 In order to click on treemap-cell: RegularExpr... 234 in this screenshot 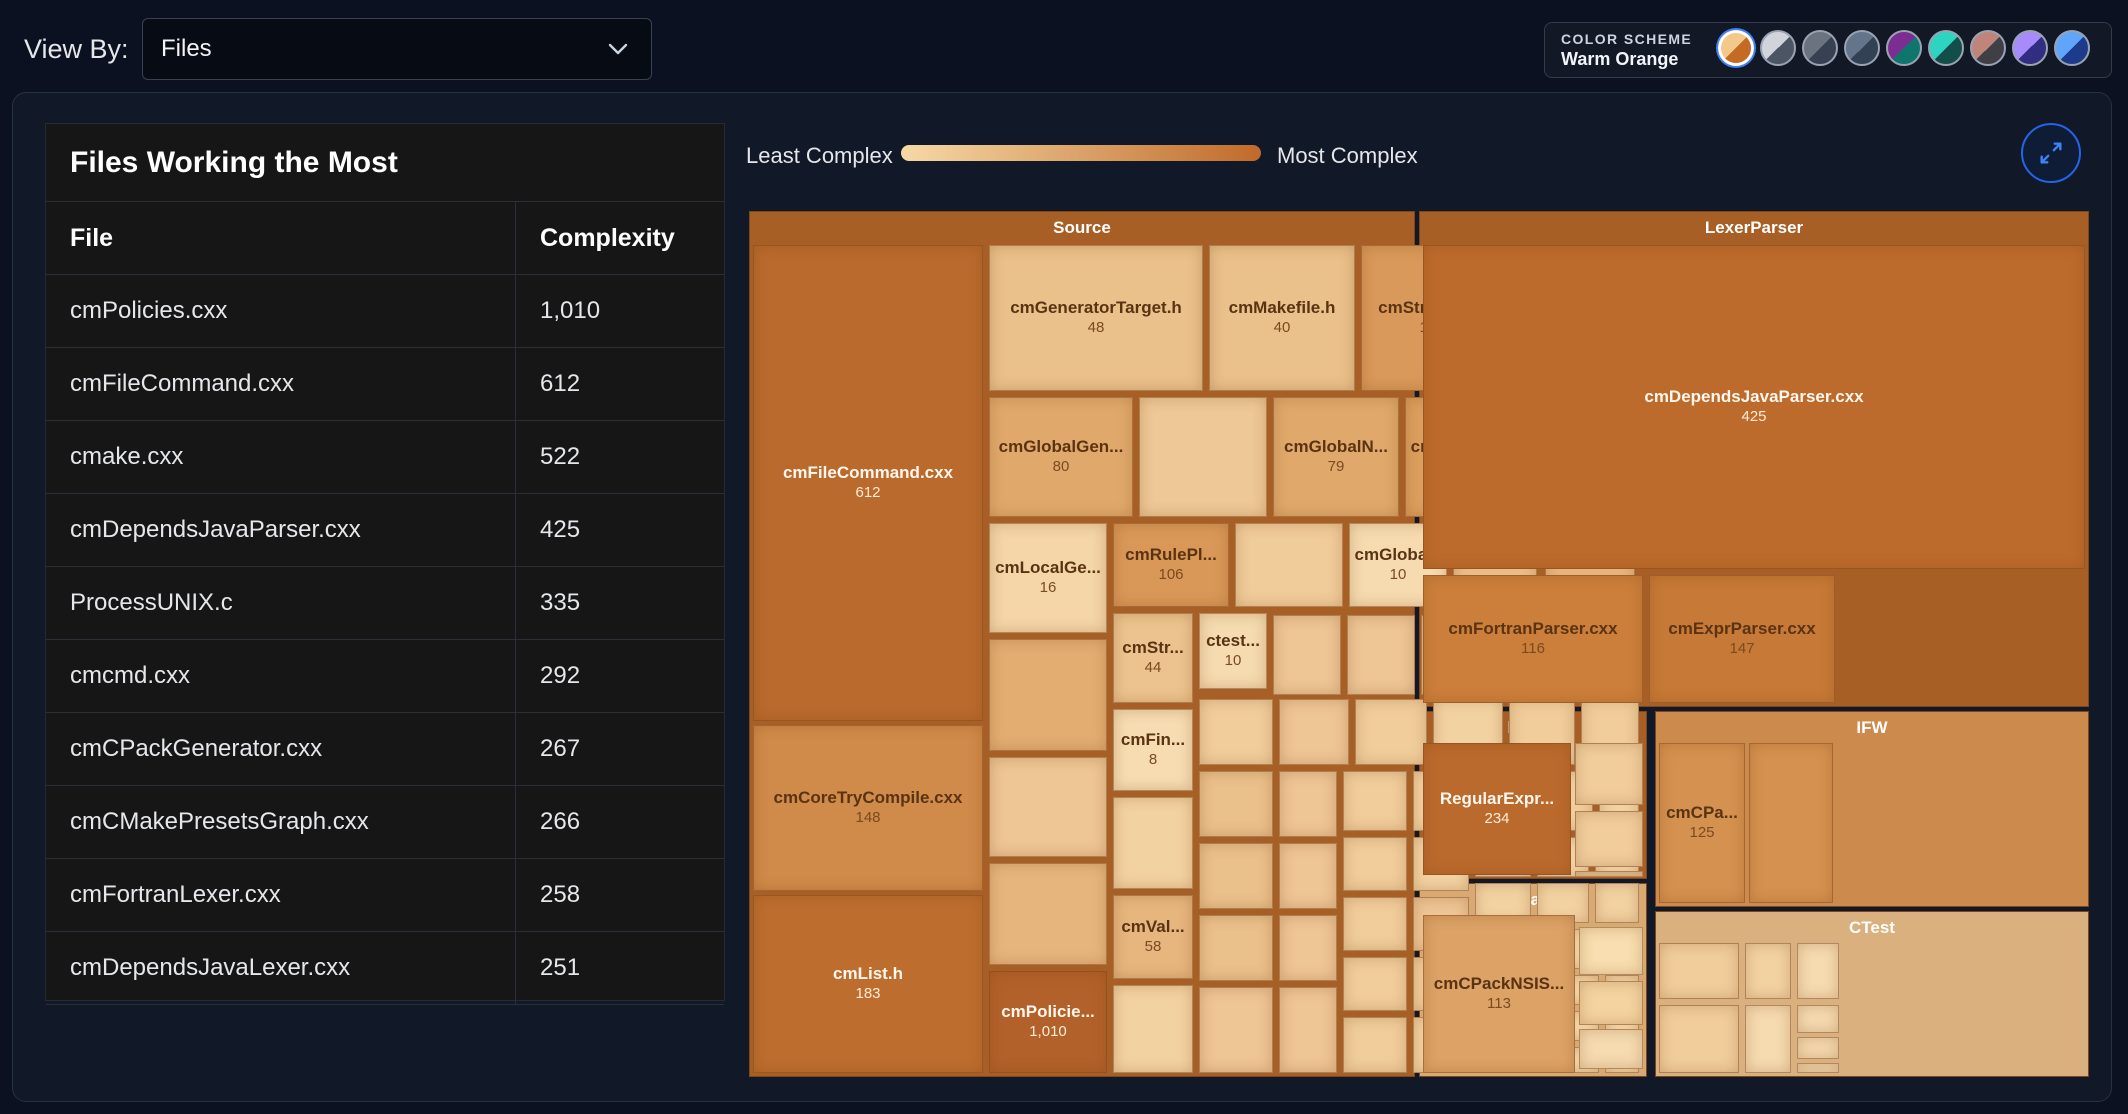, I will do `click(1497, 809)`.